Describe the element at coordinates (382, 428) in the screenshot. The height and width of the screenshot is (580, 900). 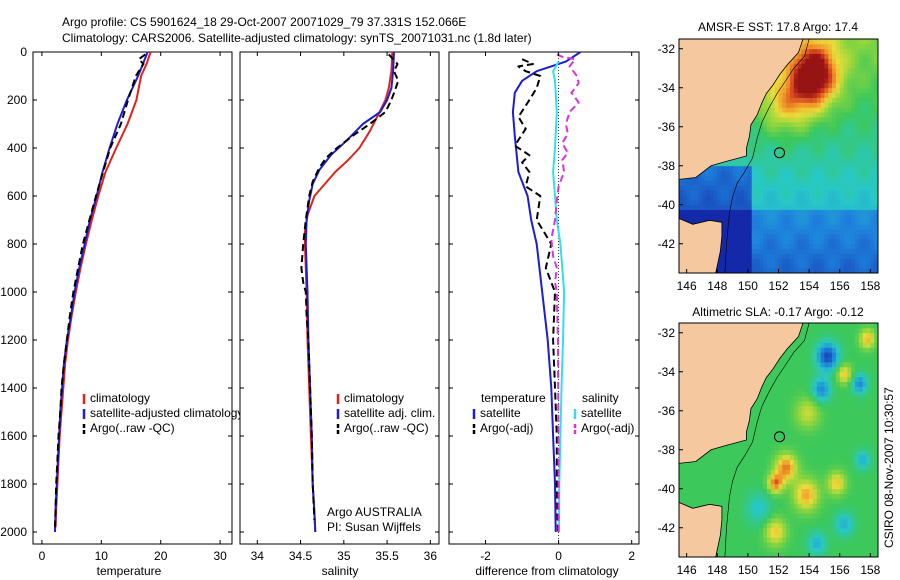
I see `legend-entry: Argo(..raw -QC)` at that location.